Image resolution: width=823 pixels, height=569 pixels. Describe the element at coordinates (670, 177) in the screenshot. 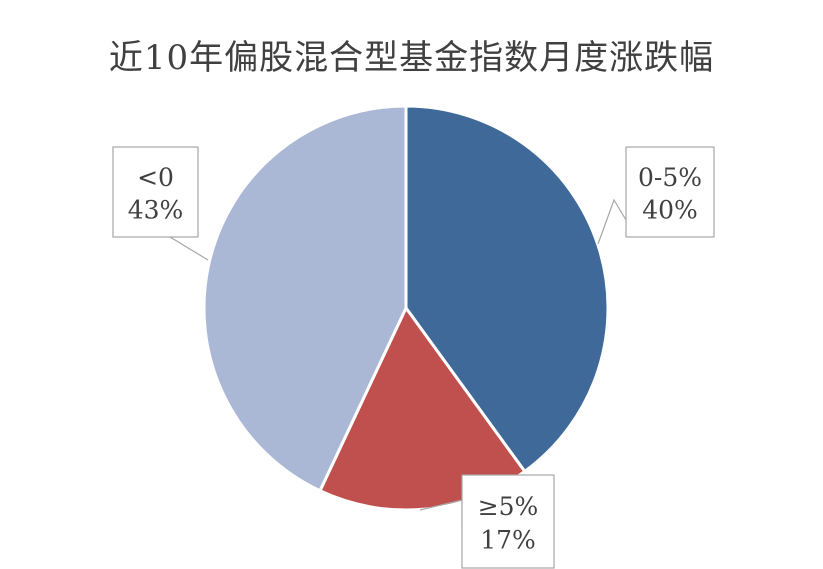

I see `slice-category-label: 0-5%` at that location.